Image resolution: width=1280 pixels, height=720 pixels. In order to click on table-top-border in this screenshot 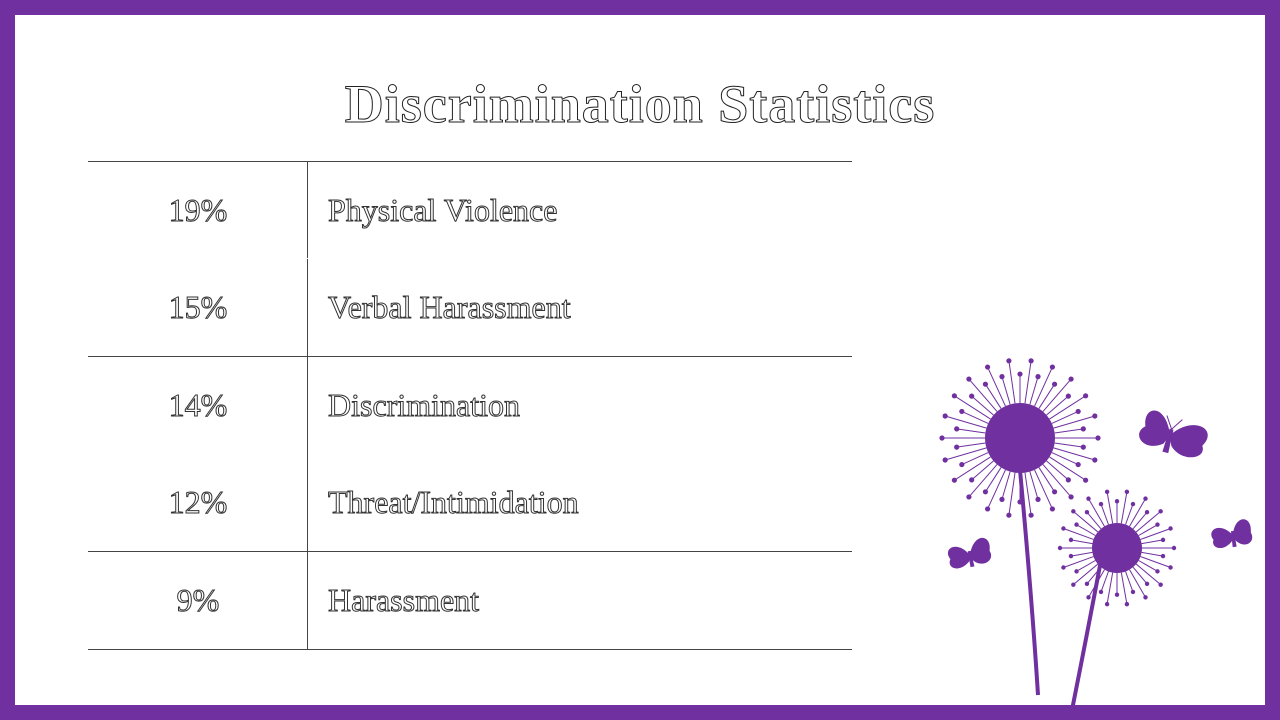, I will do `click(470, 161)`.